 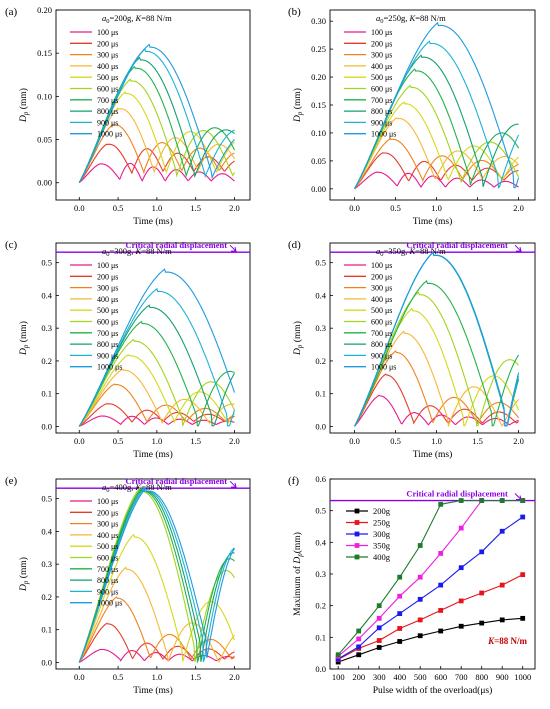 I want to click on series-line-600us, so click(x=156, y=575).